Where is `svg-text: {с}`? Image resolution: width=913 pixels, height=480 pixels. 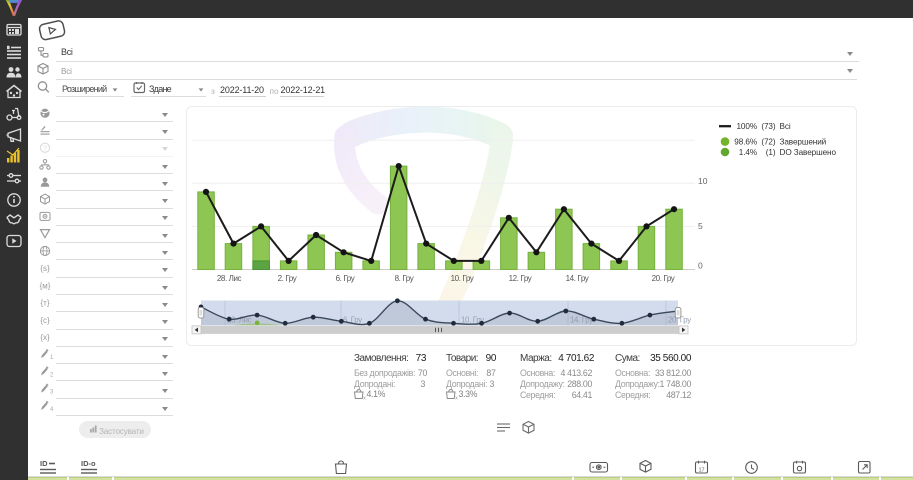 svg-text: {с} is located at coordinates (45, 320).